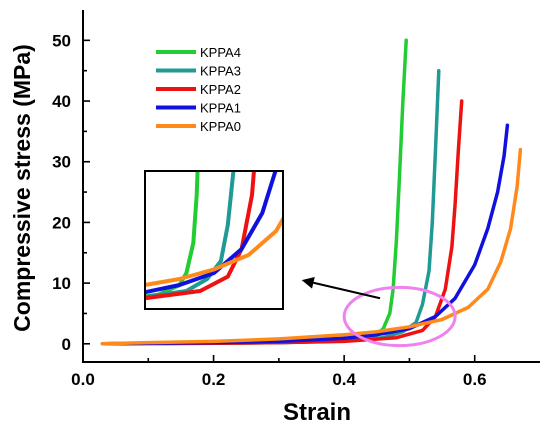  Describe the element at coordinates (279, 372) in the screenshot. I see `x-ticks: 0.0 0.2 0.4 0.6` at that location.